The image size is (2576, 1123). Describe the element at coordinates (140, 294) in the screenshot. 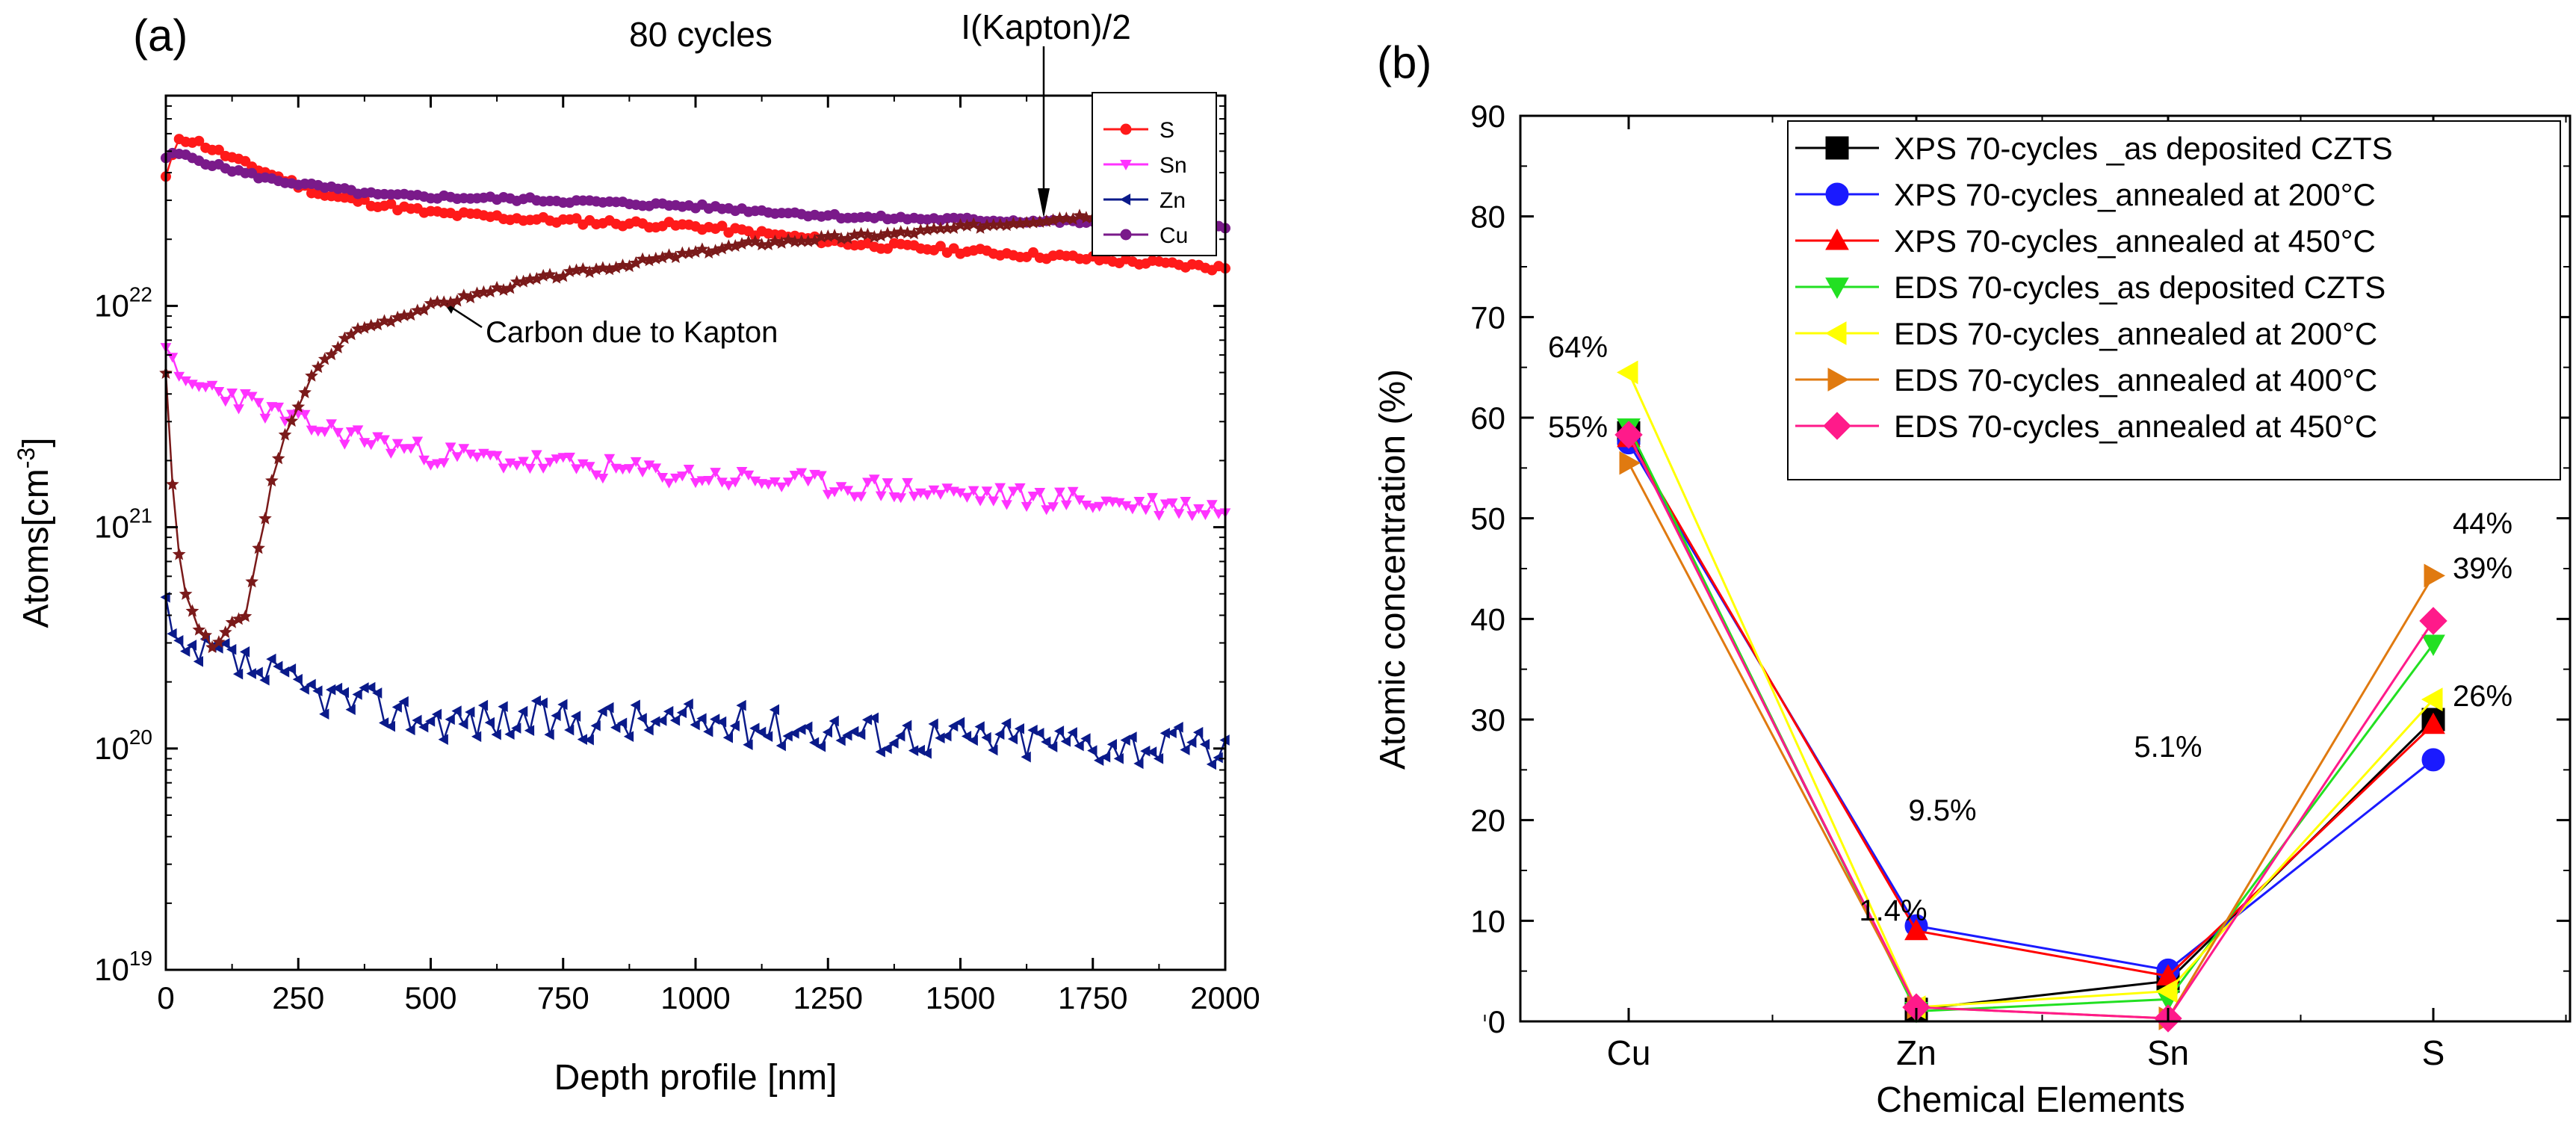

I see `y-tick-exponent: 22` at that location.